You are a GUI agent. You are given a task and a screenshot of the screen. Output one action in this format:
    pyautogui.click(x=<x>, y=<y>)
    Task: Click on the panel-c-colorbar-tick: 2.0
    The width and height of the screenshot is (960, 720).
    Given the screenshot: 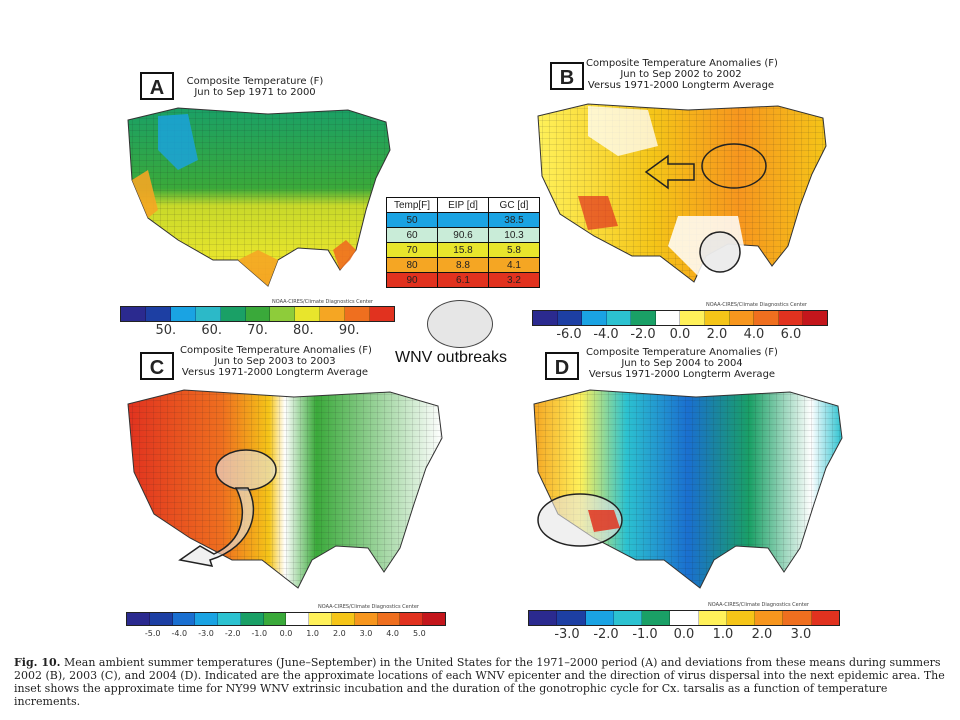 What is the action you would take?
    pyautogui.click(x=339, y=633)
    